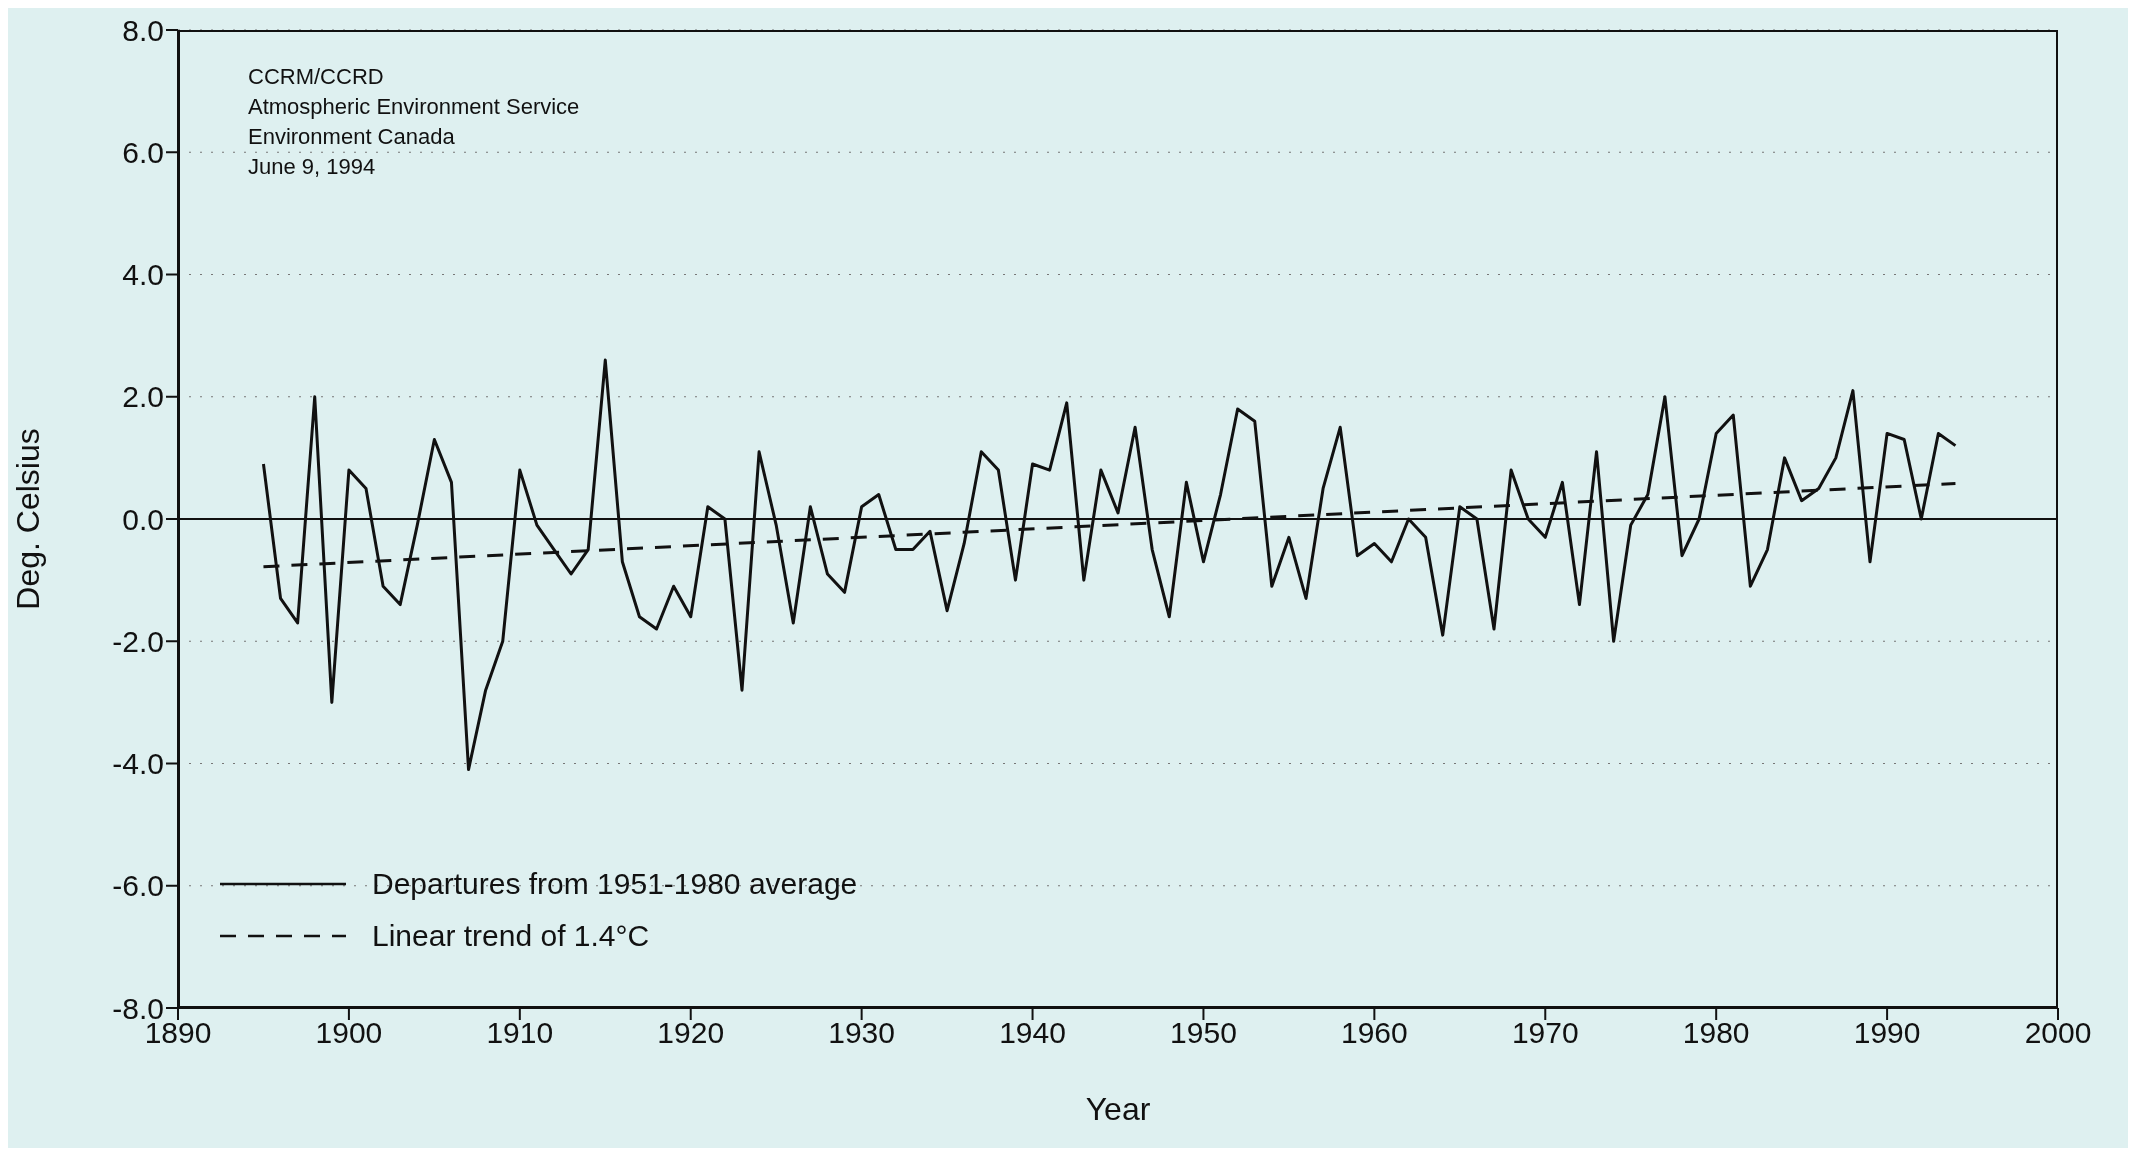 The image size is (2148, 1165). I want to click on y-tick-label: -4.0, so click(138, 764).